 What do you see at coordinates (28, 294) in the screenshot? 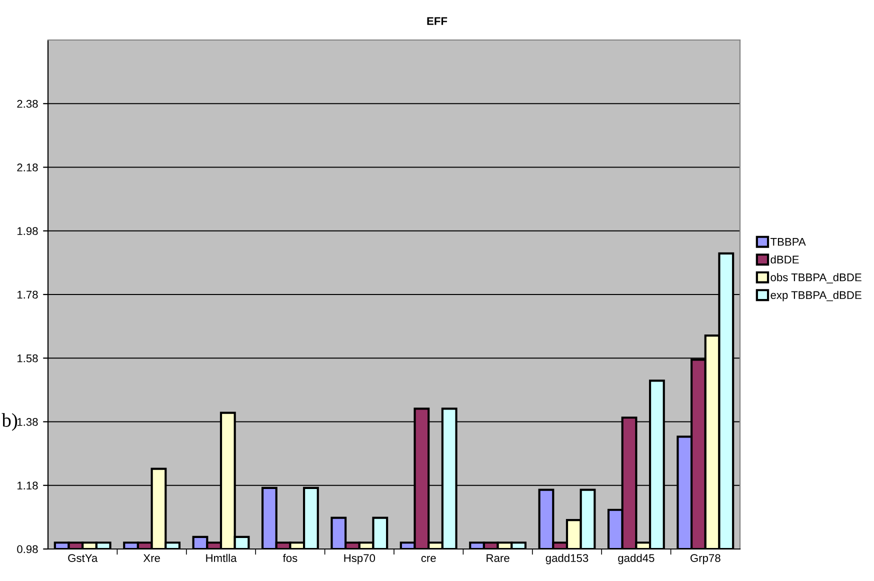
I see `y-tick-label: 1.78` at bounding box center [28, 294].